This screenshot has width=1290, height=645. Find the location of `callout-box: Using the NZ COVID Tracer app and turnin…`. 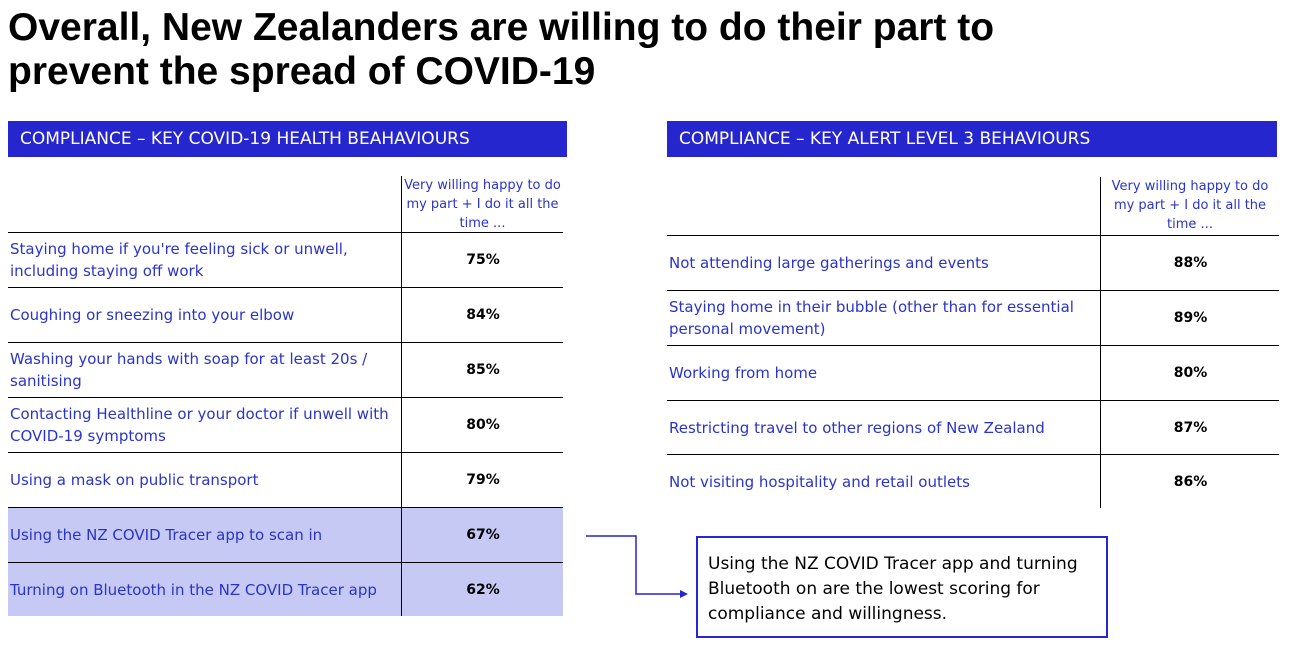

callout-box: Using the NZ COVID Tracer app and turnin… is located at coordinates (902, 587).